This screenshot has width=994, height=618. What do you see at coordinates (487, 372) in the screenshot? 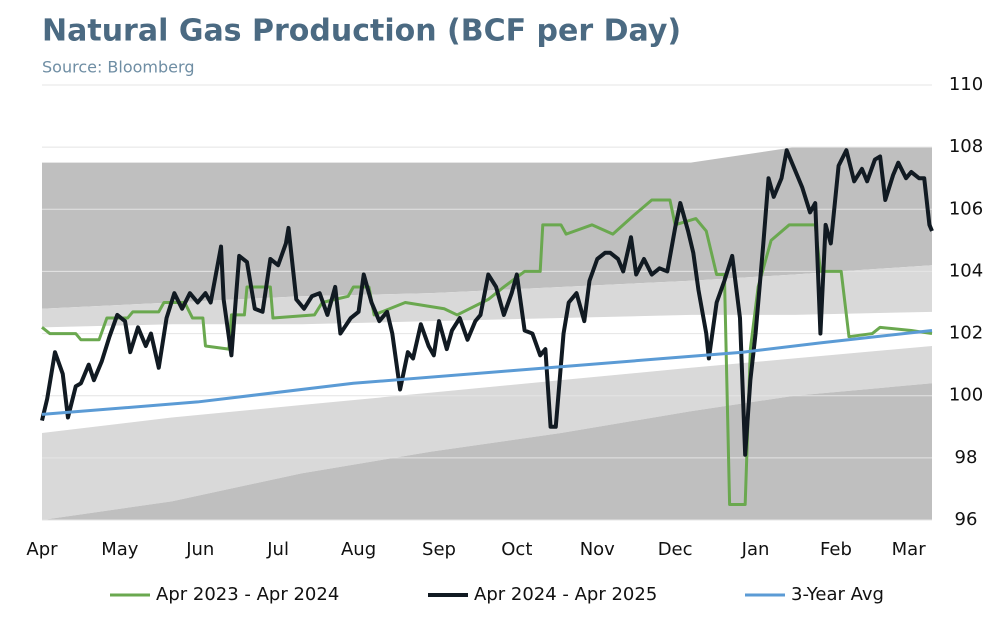
I see `series-line` at bounding box center [487, 372].